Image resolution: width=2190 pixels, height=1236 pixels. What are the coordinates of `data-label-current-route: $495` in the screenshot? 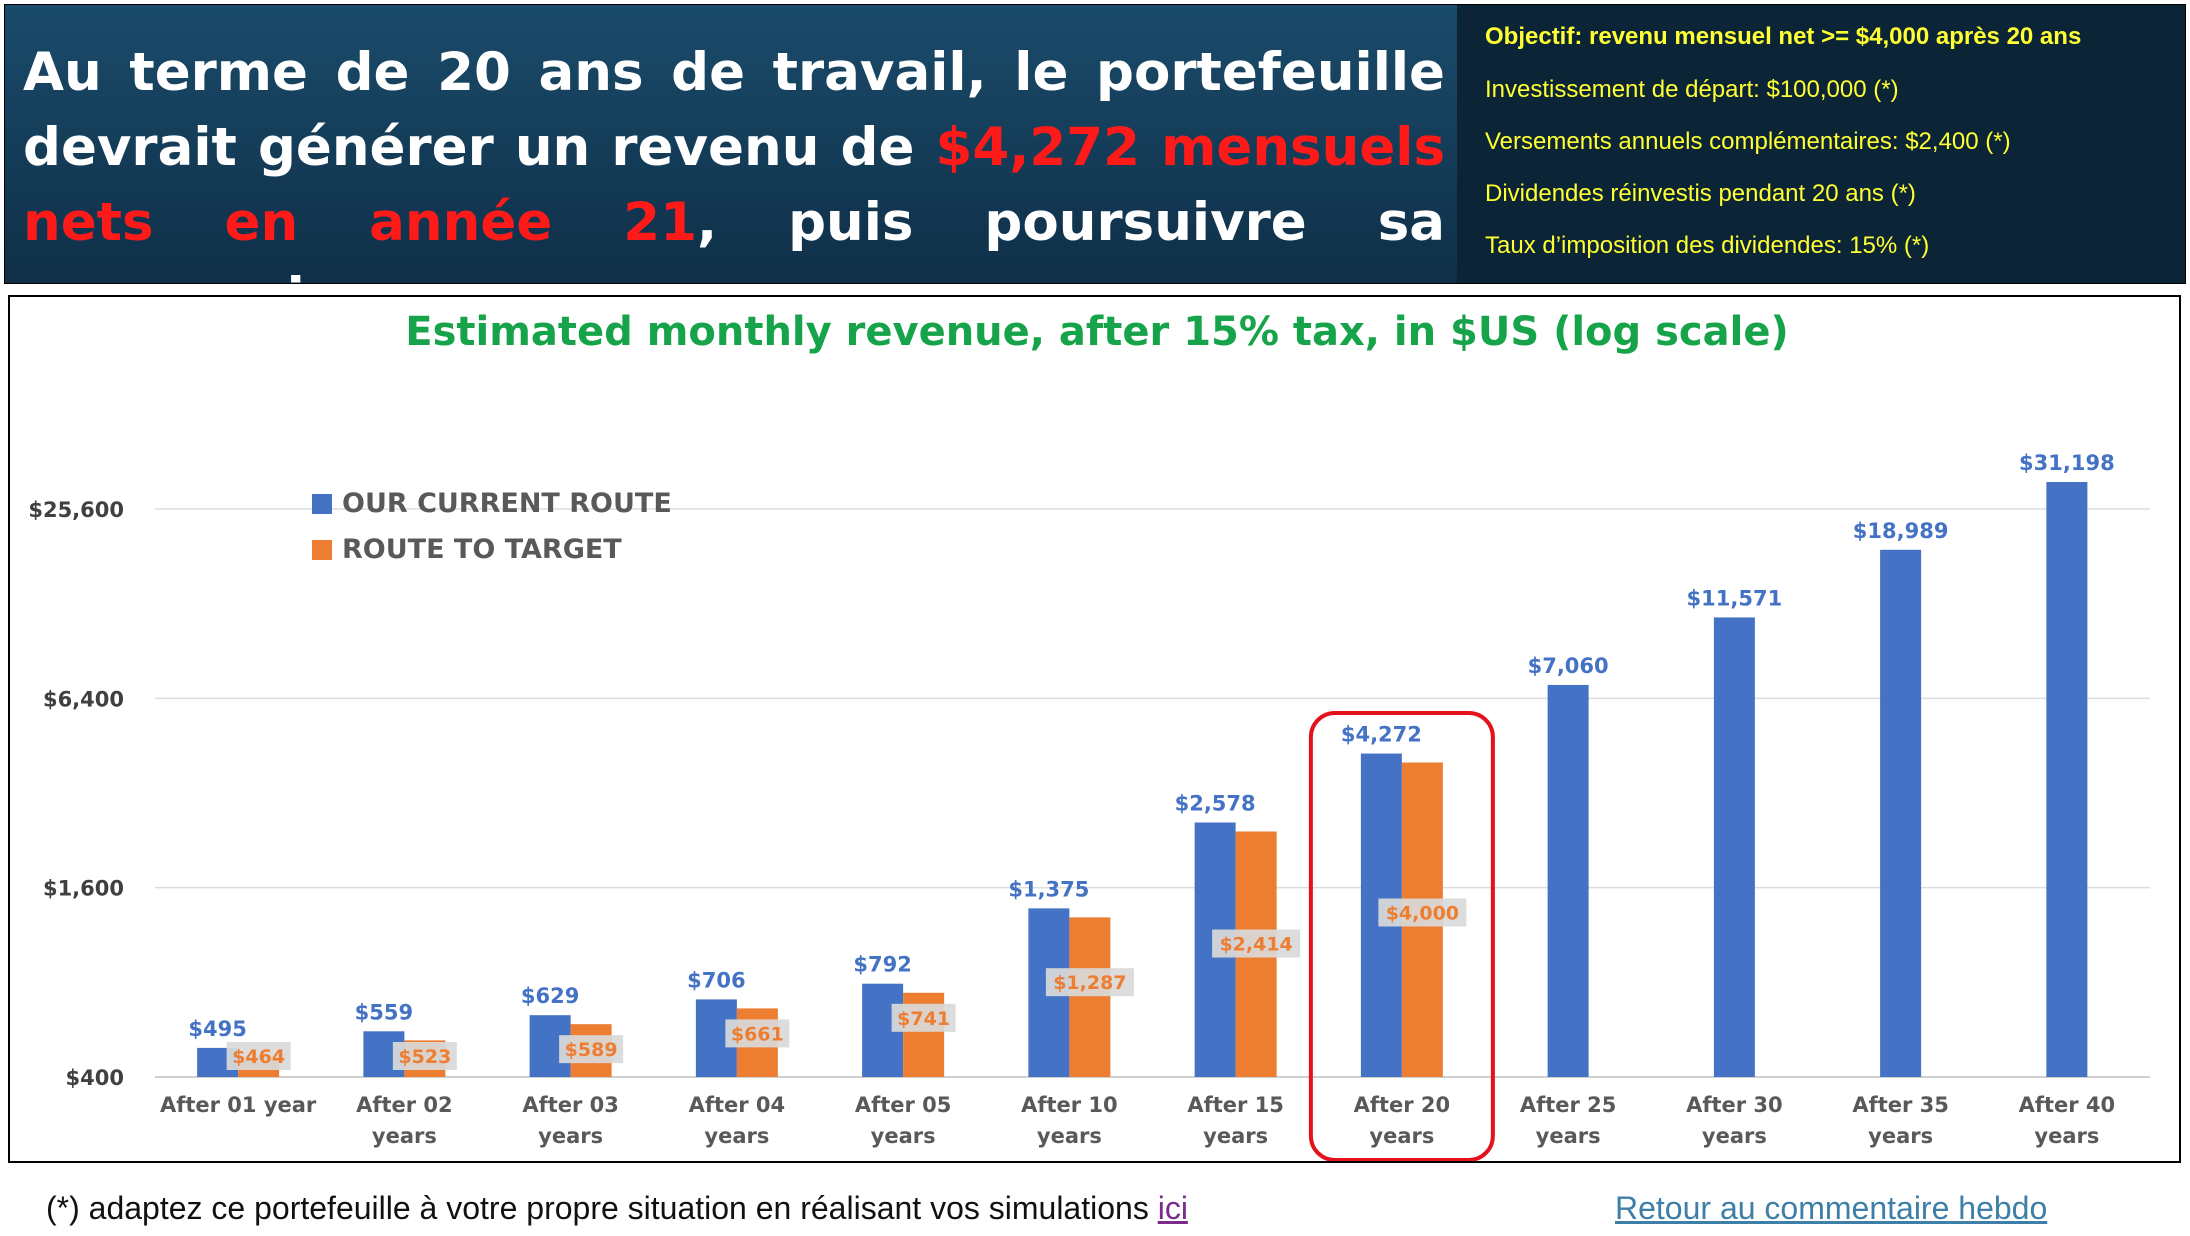 It's located at (217, 1029).